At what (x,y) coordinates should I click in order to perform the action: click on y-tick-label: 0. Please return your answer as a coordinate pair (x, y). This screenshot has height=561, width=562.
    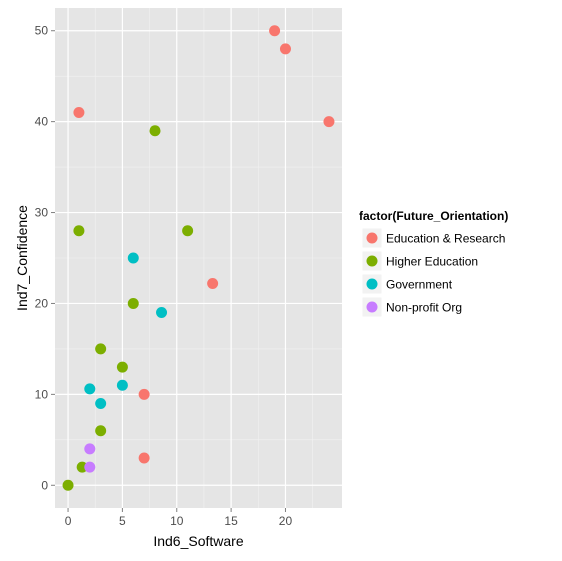
    Looking at the image, I should click on (44, 485).